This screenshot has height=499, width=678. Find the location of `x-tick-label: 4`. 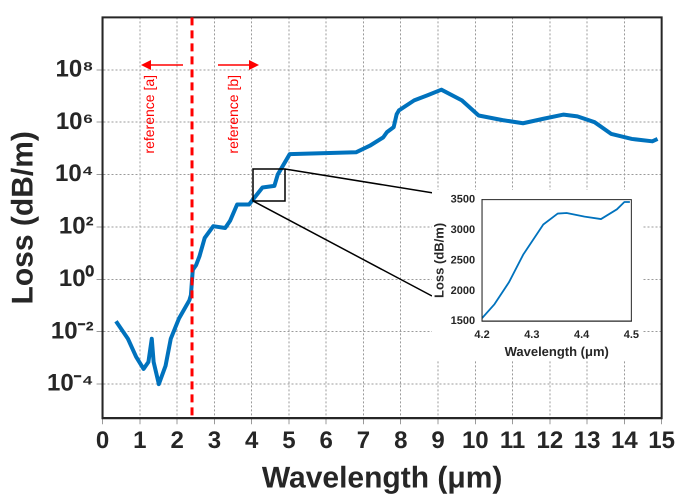

x-tick-label: 4 is located at coordinates (251, 440).